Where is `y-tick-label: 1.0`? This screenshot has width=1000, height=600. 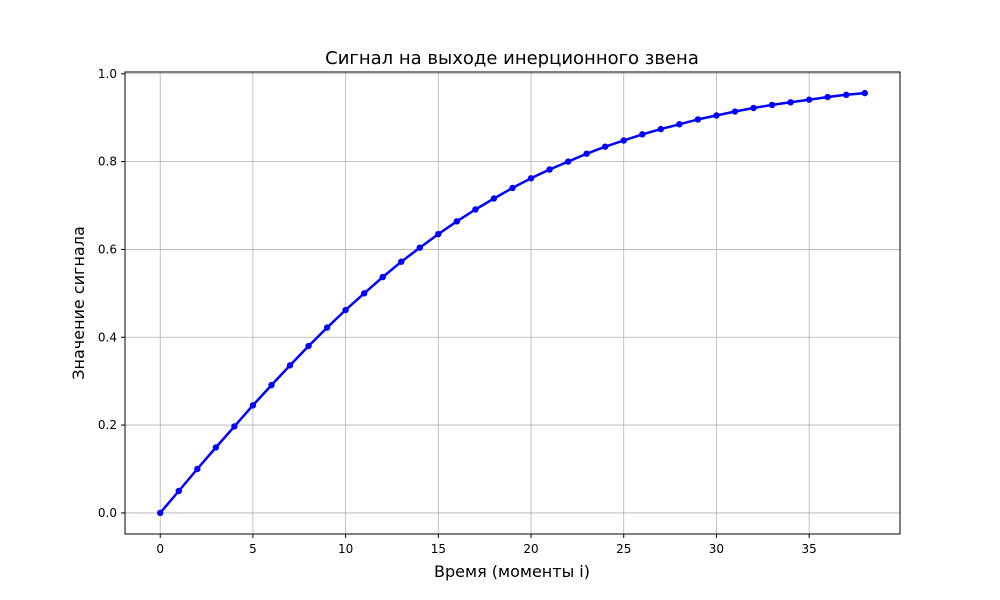 y-tick-label: 1.0 is located at coordinates (107, 74).